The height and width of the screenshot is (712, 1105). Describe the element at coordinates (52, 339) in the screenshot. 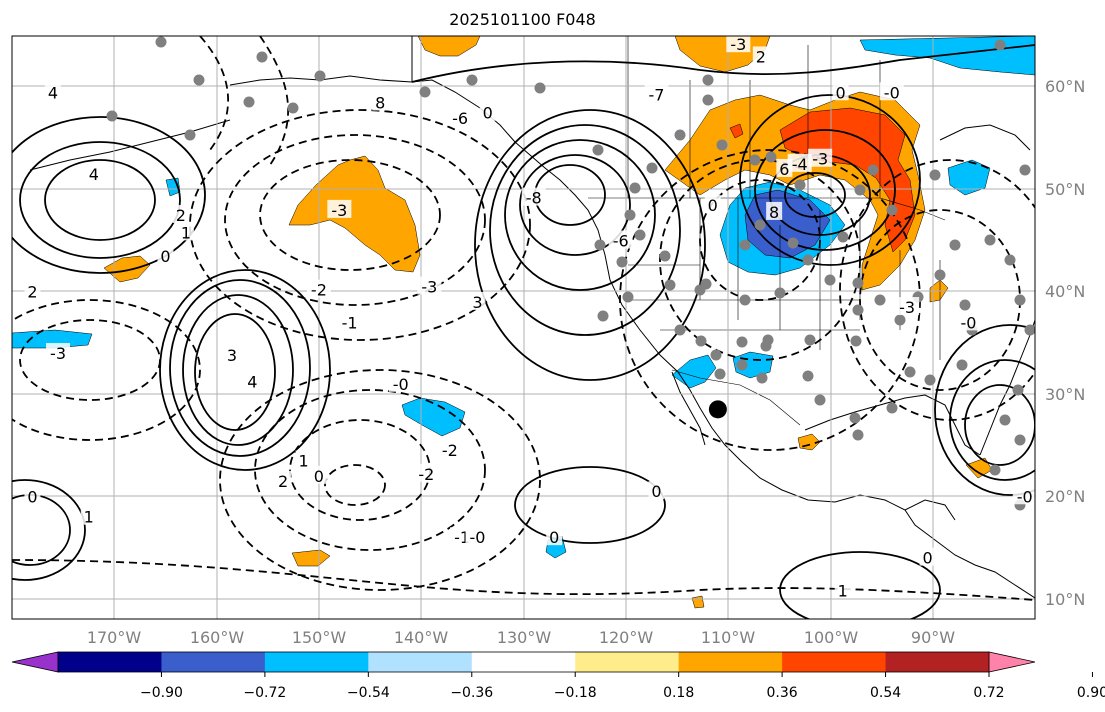

I see `blue-fill-pacific-left` at that location.